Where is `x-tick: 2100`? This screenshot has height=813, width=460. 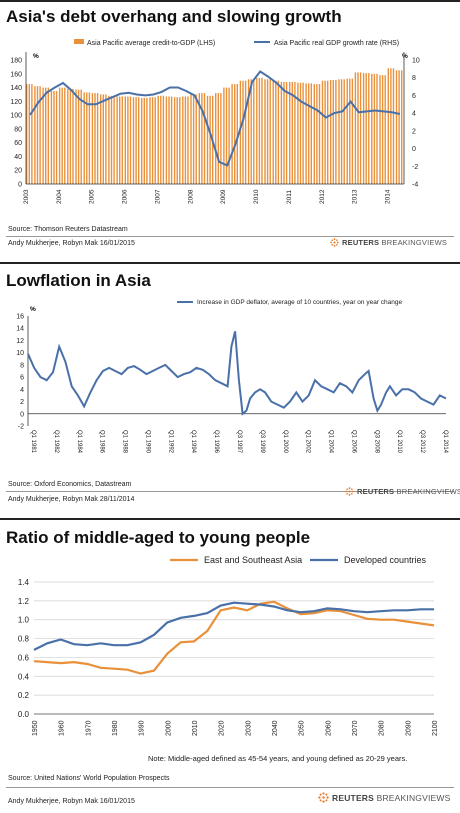
x-tick: 2100 is located at coordinates (435, 728).